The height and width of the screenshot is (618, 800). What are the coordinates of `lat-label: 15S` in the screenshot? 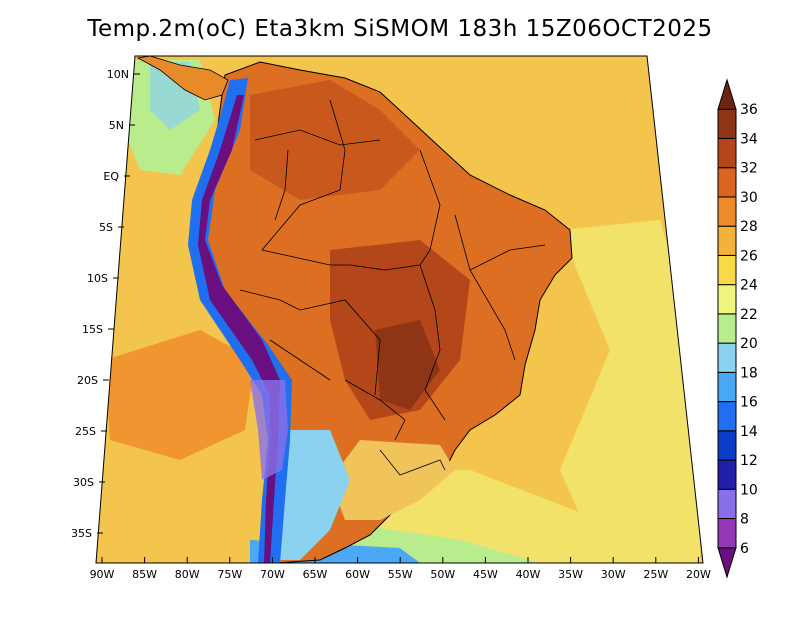 It's located at (92, 329).